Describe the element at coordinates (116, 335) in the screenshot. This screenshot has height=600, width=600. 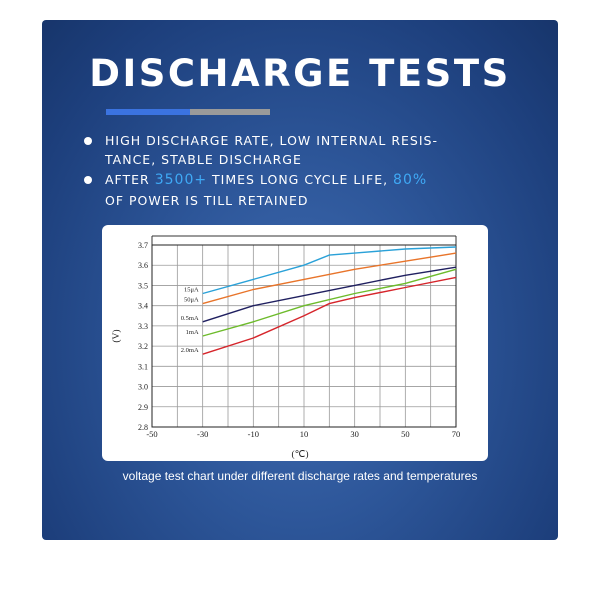
I see `y-axis-label: (V)` at that location.